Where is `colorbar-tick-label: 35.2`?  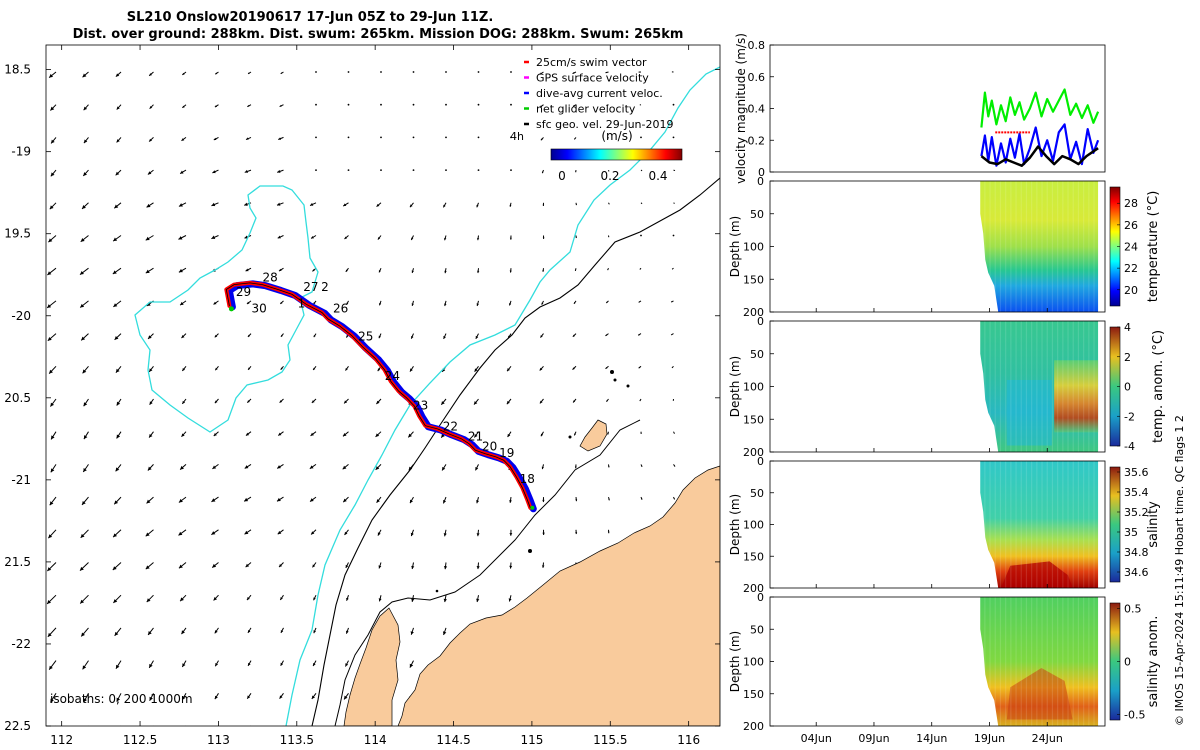
colorbar-tick-label: 35.2 is located at coordinates (1136, 512).